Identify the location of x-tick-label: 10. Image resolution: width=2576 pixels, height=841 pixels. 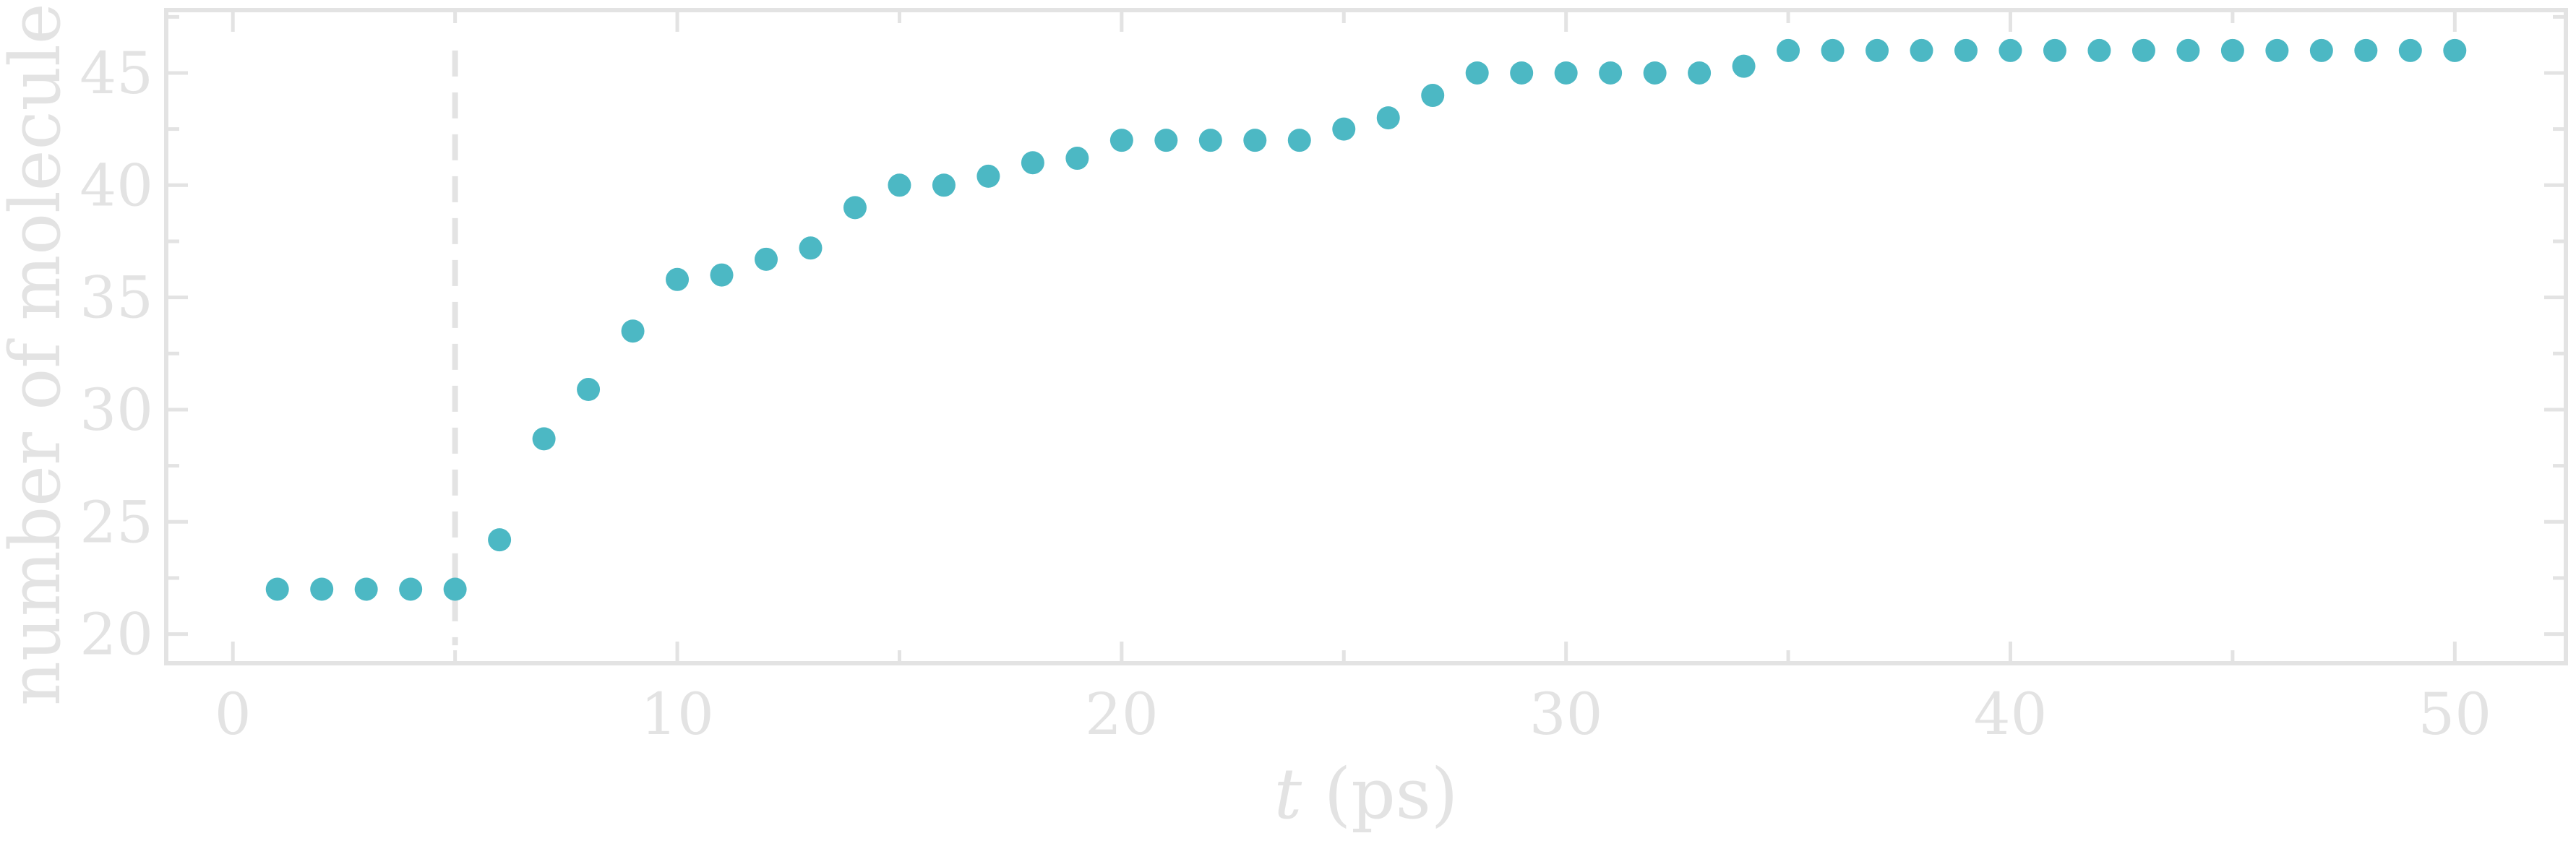
(677, 714).